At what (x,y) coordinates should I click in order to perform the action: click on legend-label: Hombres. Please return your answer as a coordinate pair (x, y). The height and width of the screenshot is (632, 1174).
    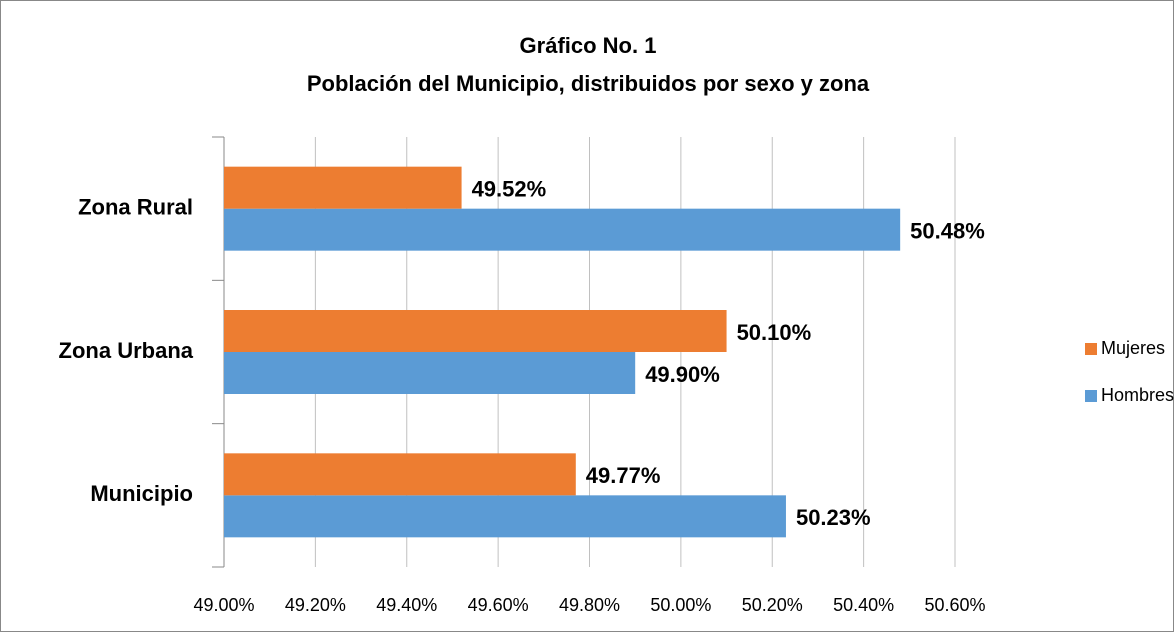
    Looking at the image, I should click on (1137, 395).